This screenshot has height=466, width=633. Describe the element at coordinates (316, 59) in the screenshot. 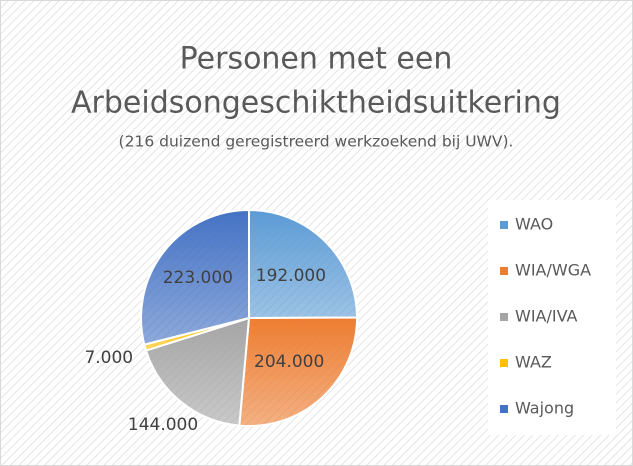

I see `chart-title: Personen met een` at that location.